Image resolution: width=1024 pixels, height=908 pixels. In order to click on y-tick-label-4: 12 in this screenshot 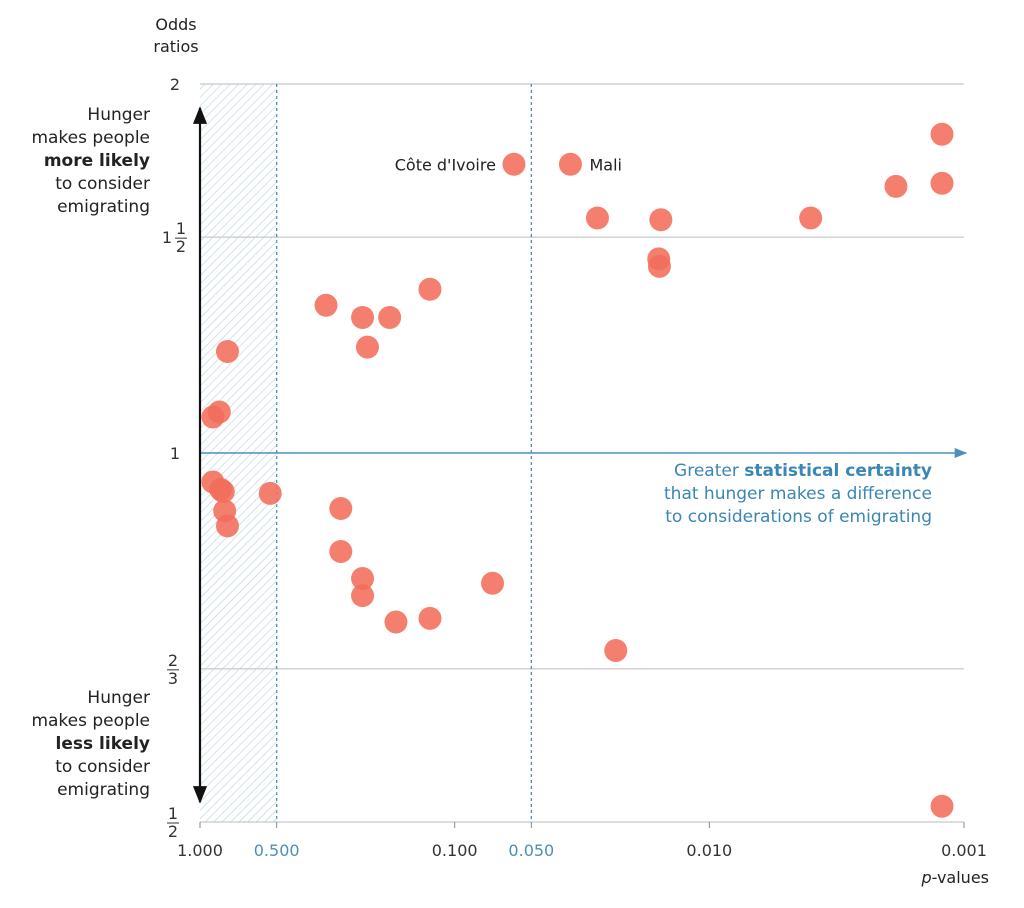, I will do `click(173, 822)`.